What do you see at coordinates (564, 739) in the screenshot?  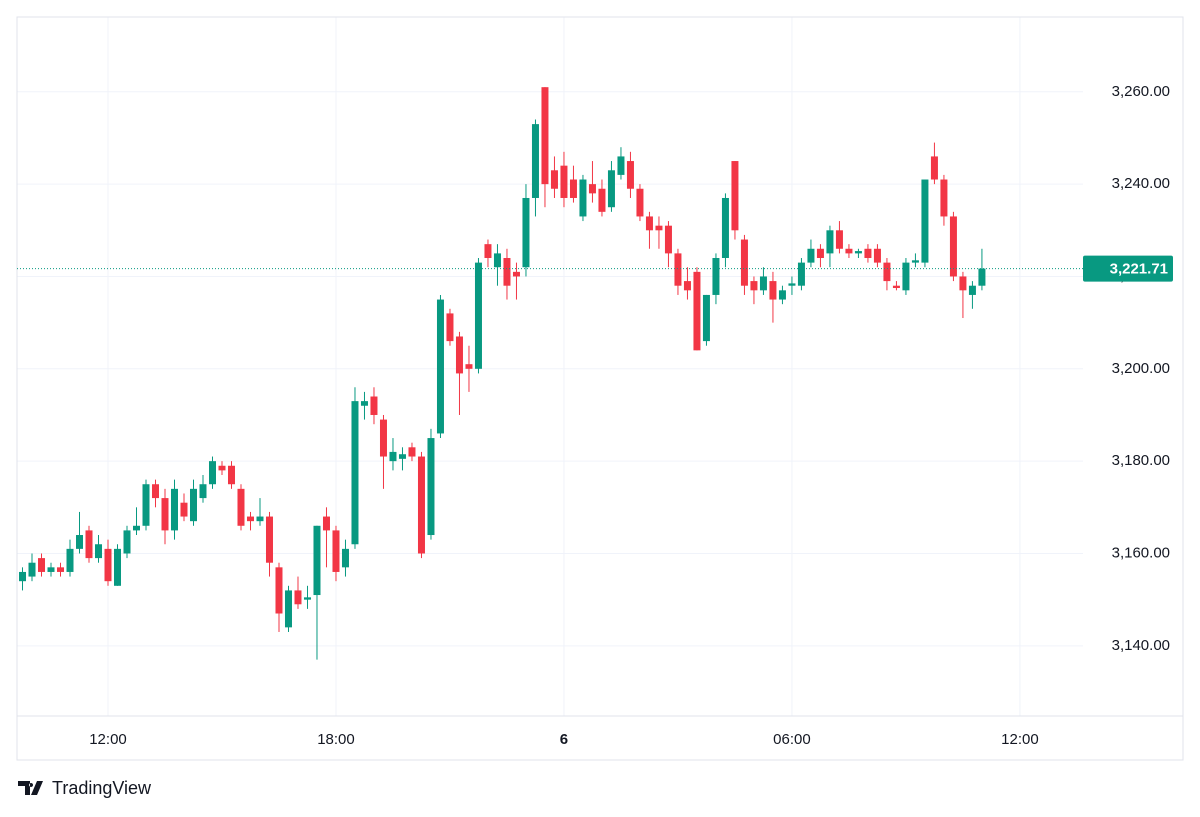 I see `x-tick-label: 6` at bounding box center [564, 739].